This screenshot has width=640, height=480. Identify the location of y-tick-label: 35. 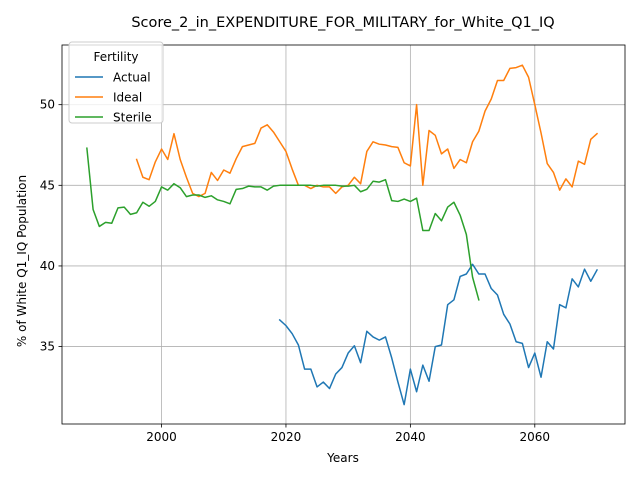
(47, 347).